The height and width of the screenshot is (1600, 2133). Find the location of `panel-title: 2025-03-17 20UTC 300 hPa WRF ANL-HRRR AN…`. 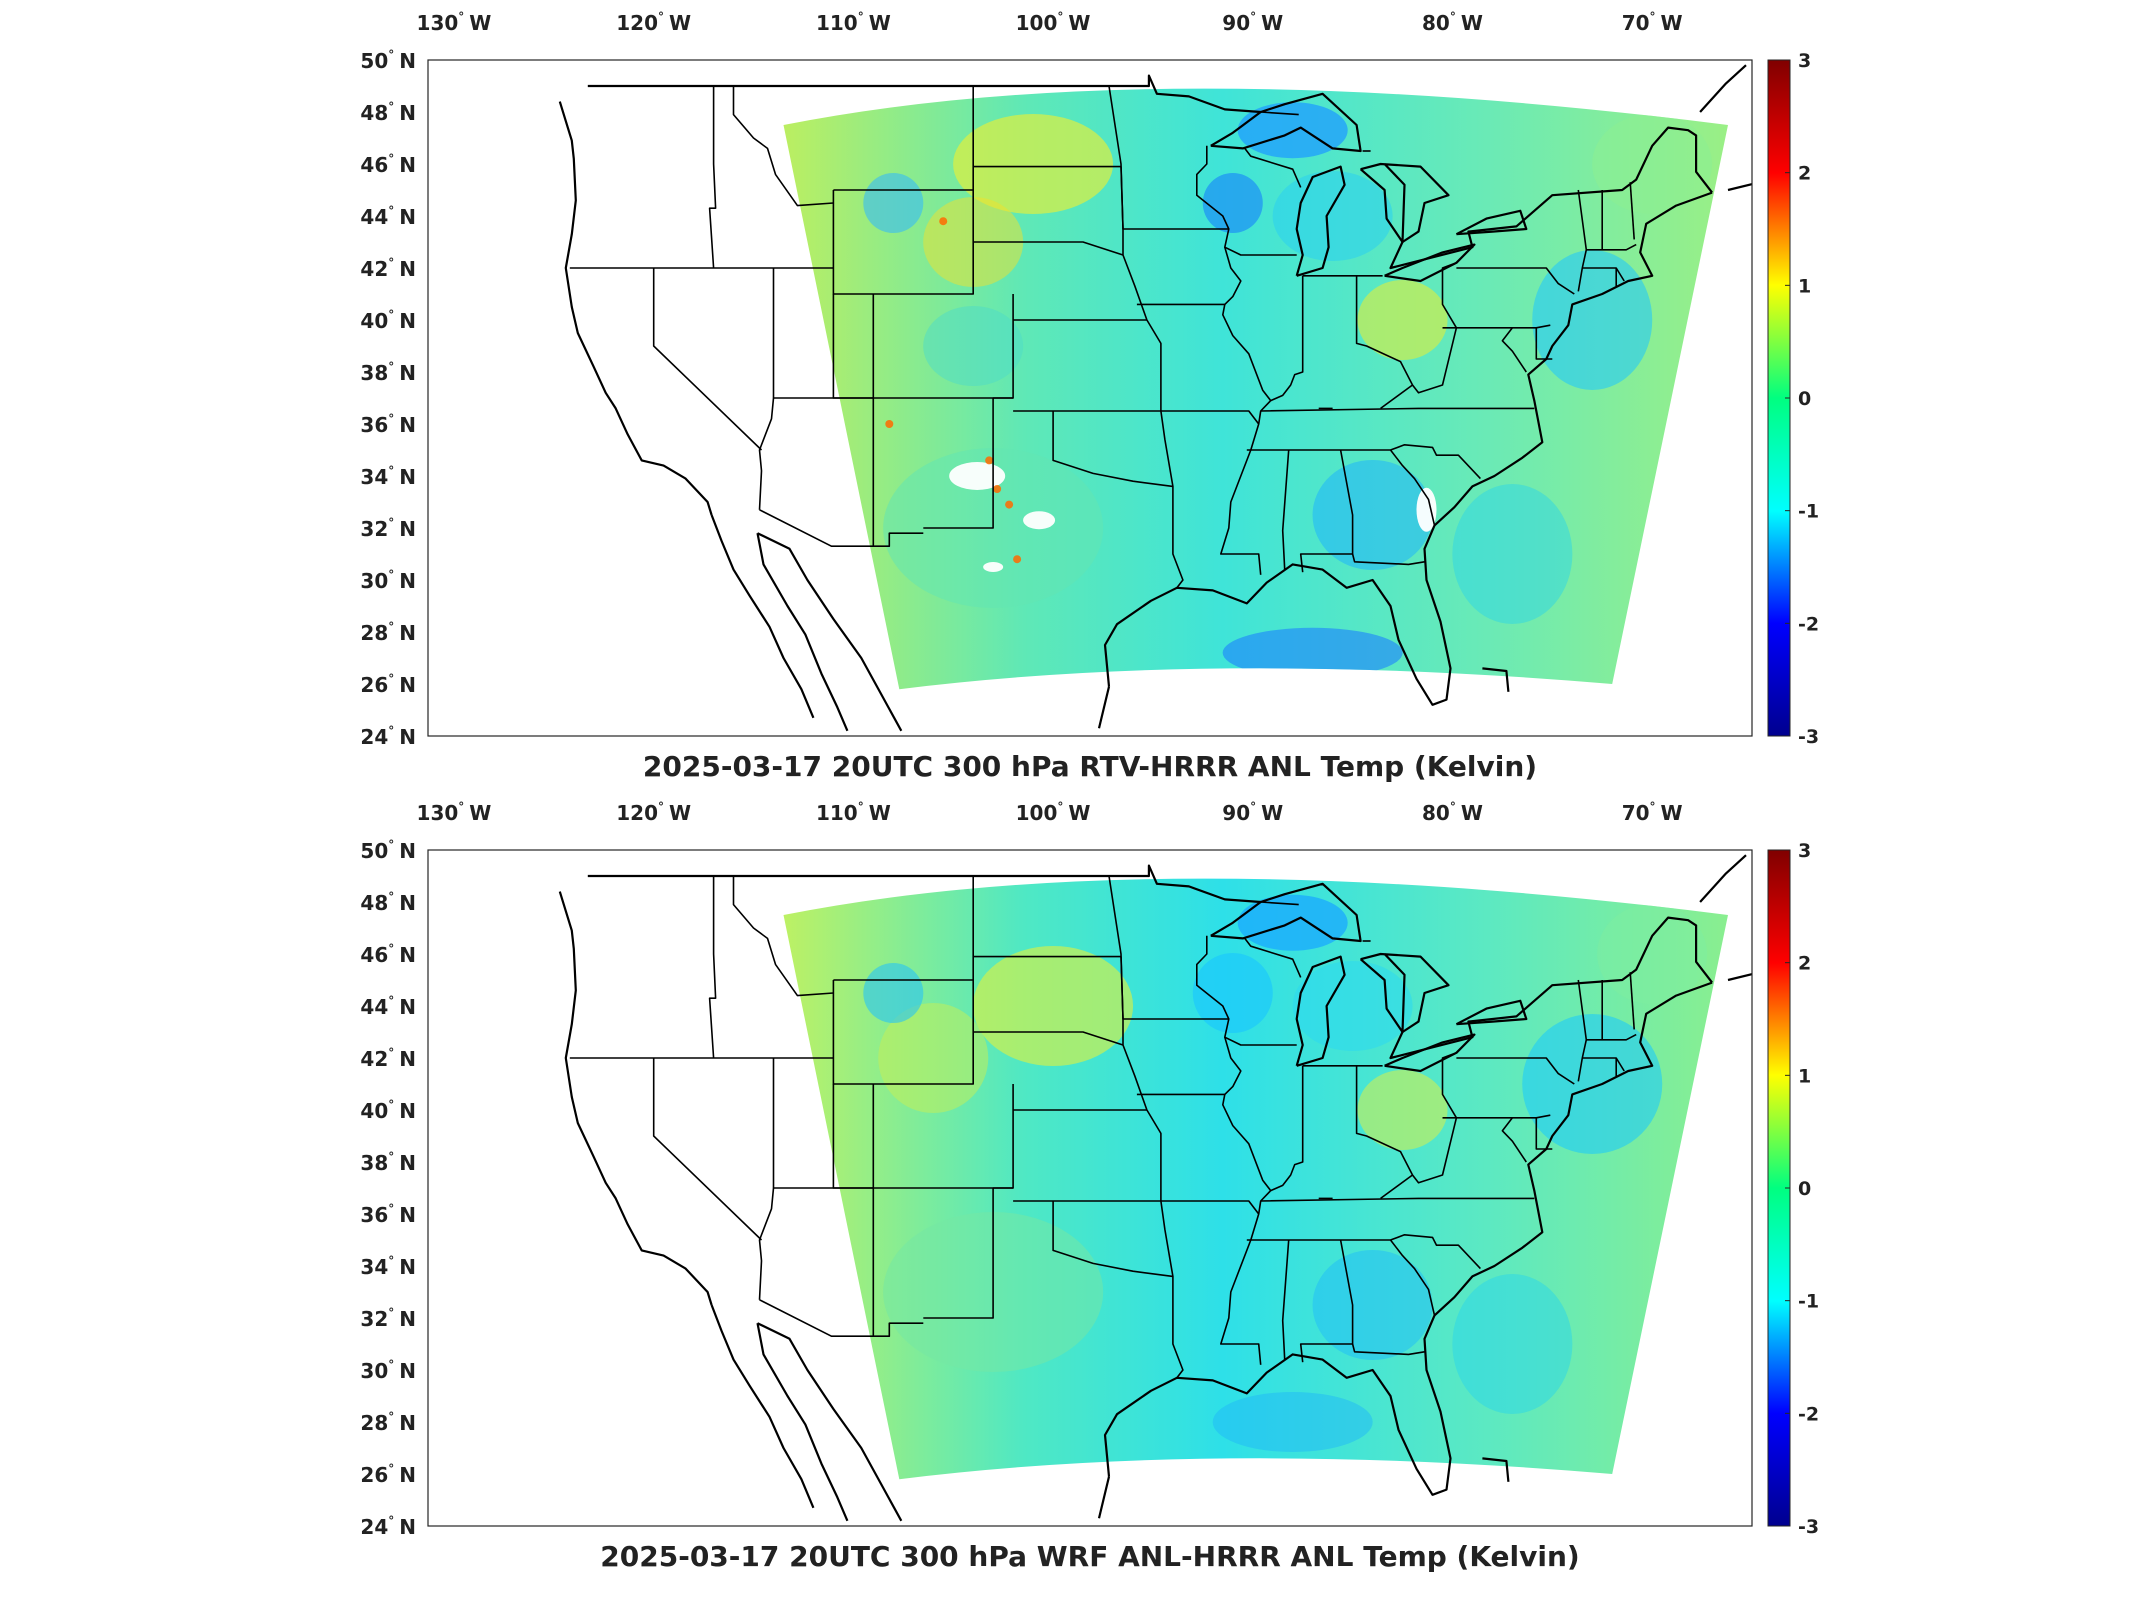

panel-title: 2025-03-17 20UTC 300 hPa WRF ANL-HRRR AN… is located at coordinates (1089, 1556).